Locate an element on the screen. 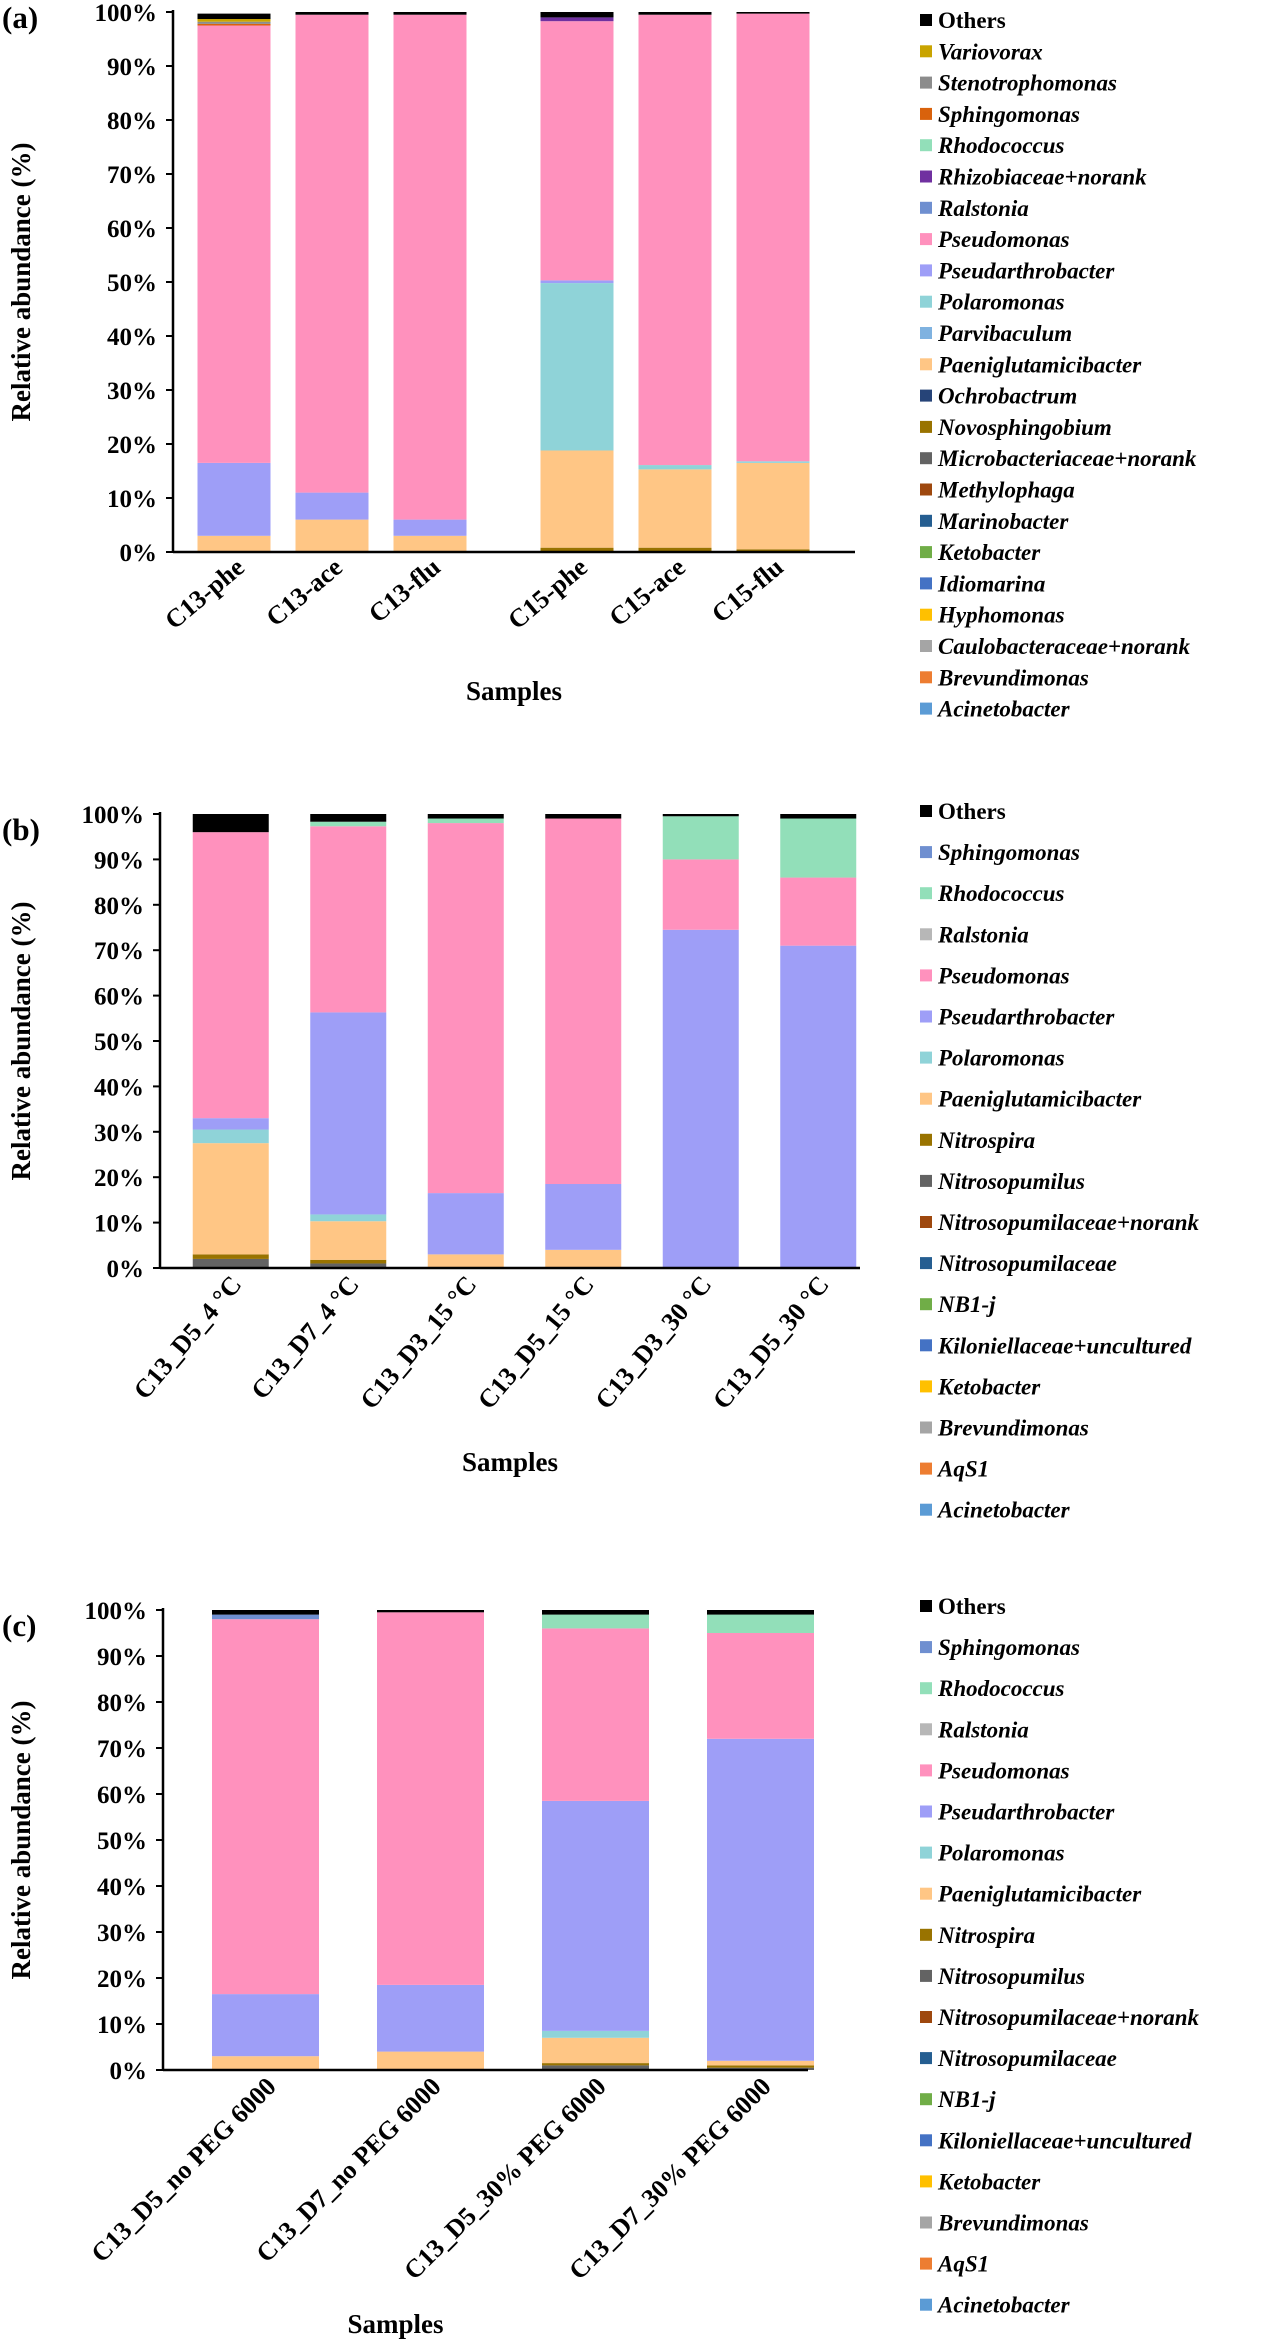 Image resolution: width=1266 pixels, height=2343 pixels. panel-a-ytick-label: 90% is located at coordinates (132, 67).